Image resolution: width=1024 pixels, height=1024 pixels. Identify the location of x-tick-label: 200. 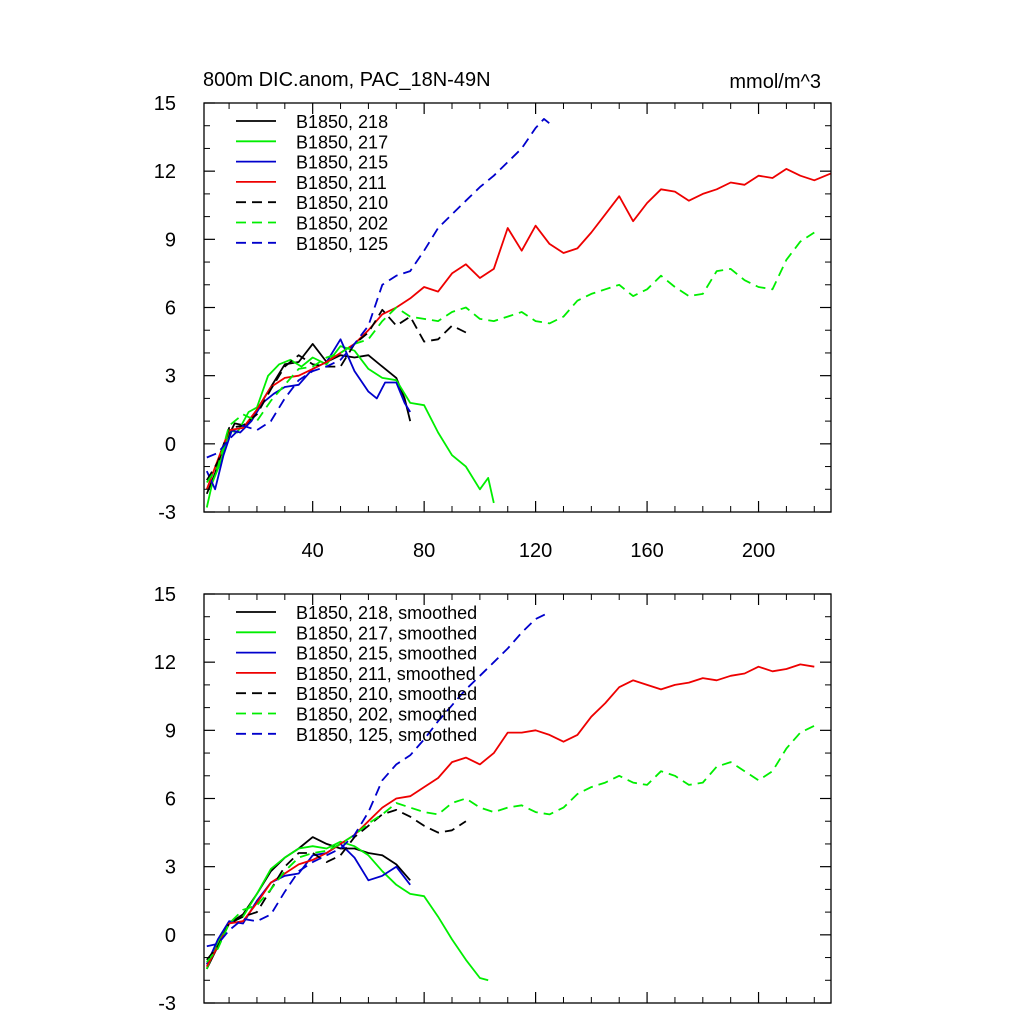
(758, 551).